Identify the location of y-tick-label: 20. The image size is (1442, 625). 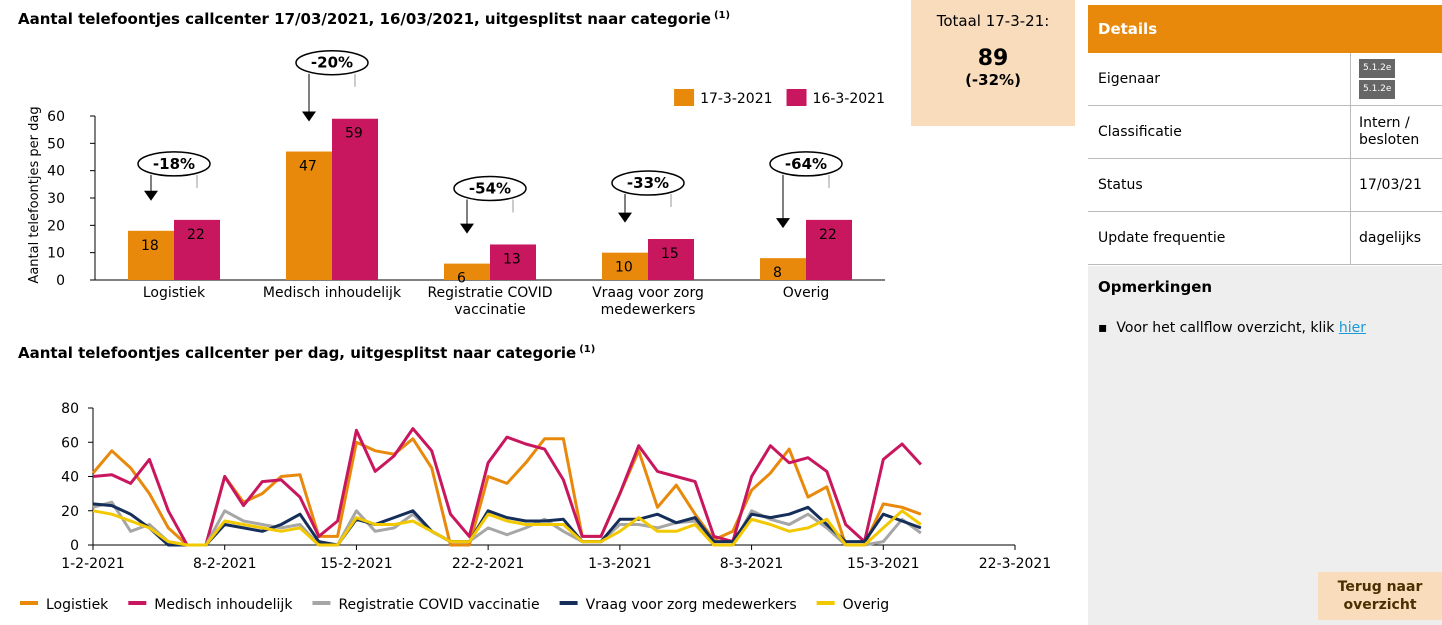
(56, 226).